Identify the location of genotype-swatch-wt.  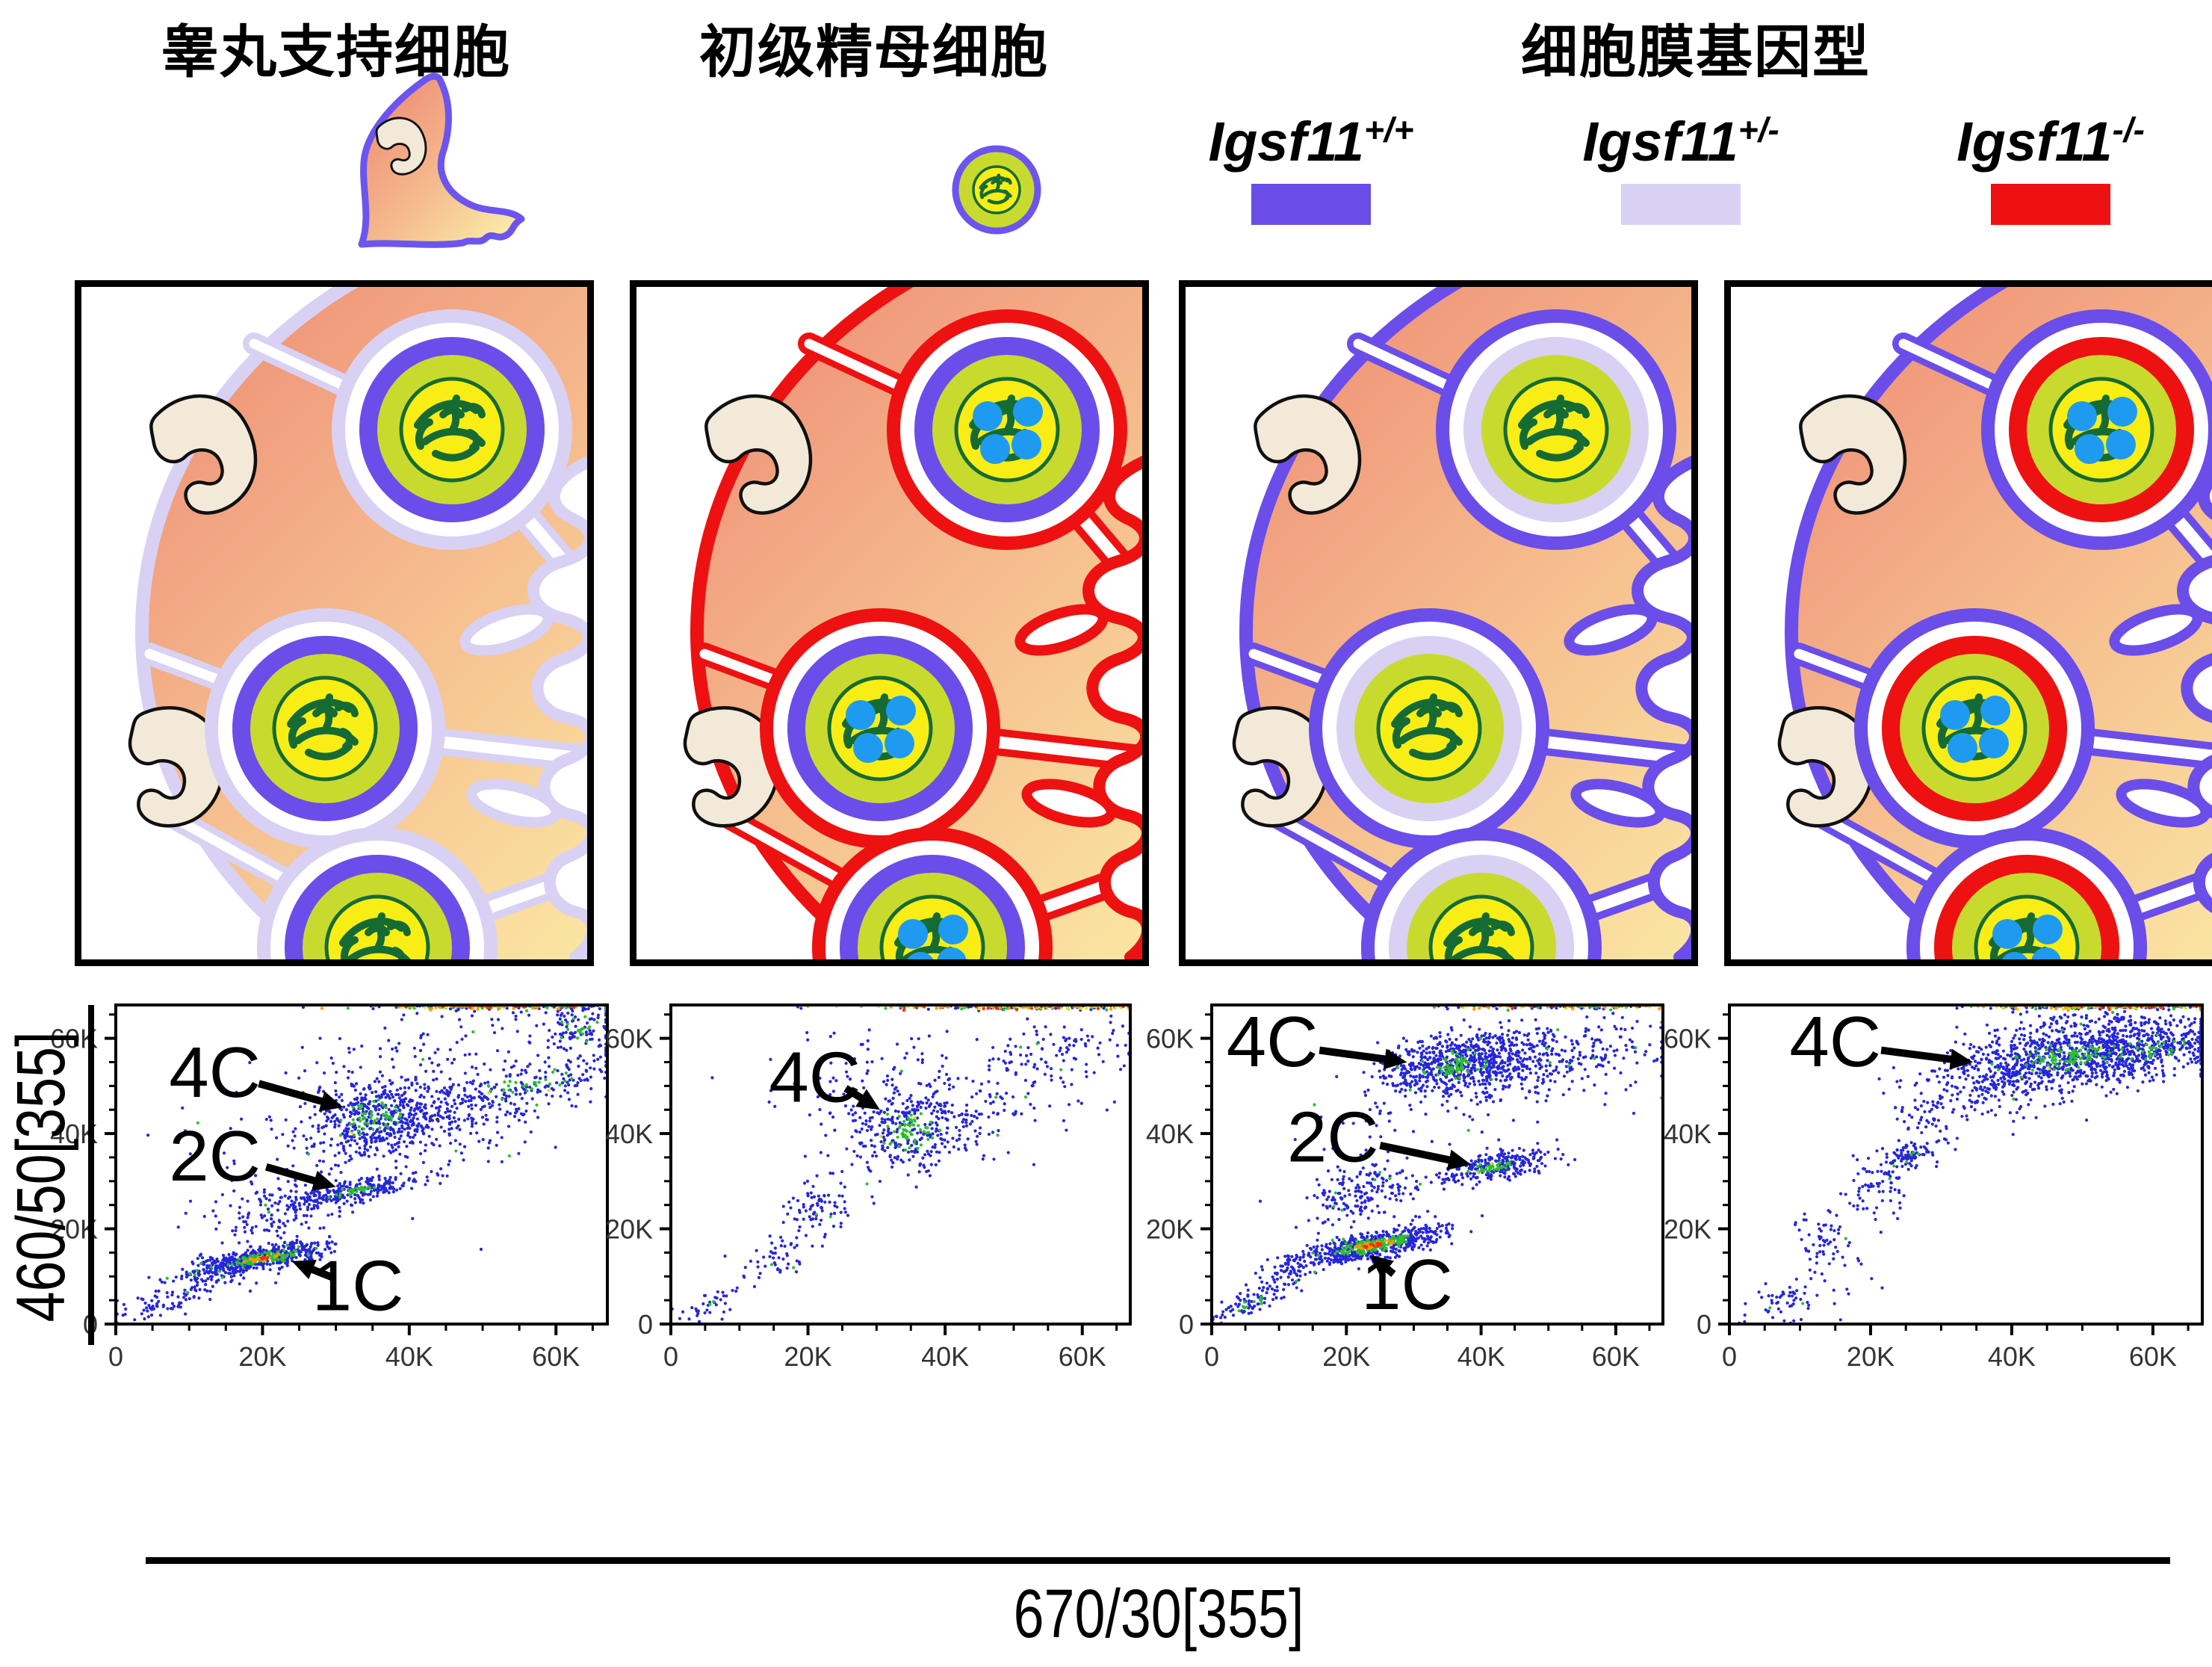
(1311, 204).